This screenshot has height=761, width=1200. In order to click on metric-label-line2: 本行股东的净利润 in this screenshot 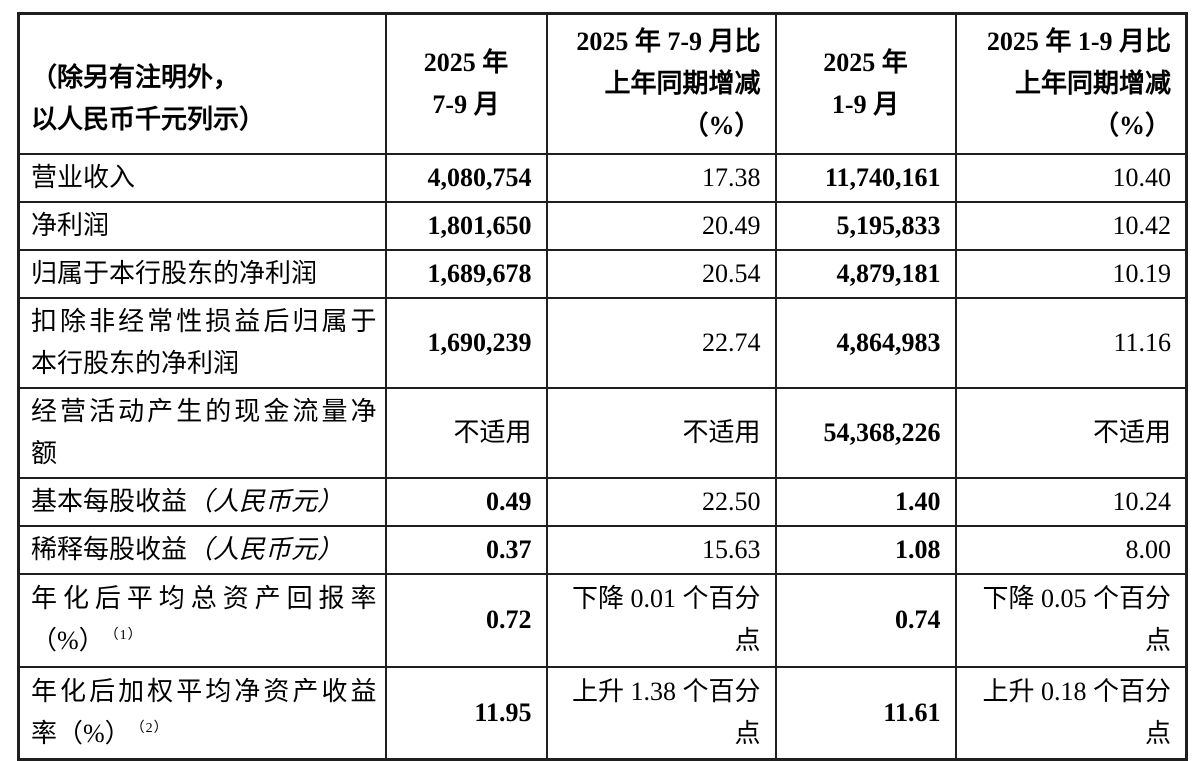, I will do `click(135, 363)`.